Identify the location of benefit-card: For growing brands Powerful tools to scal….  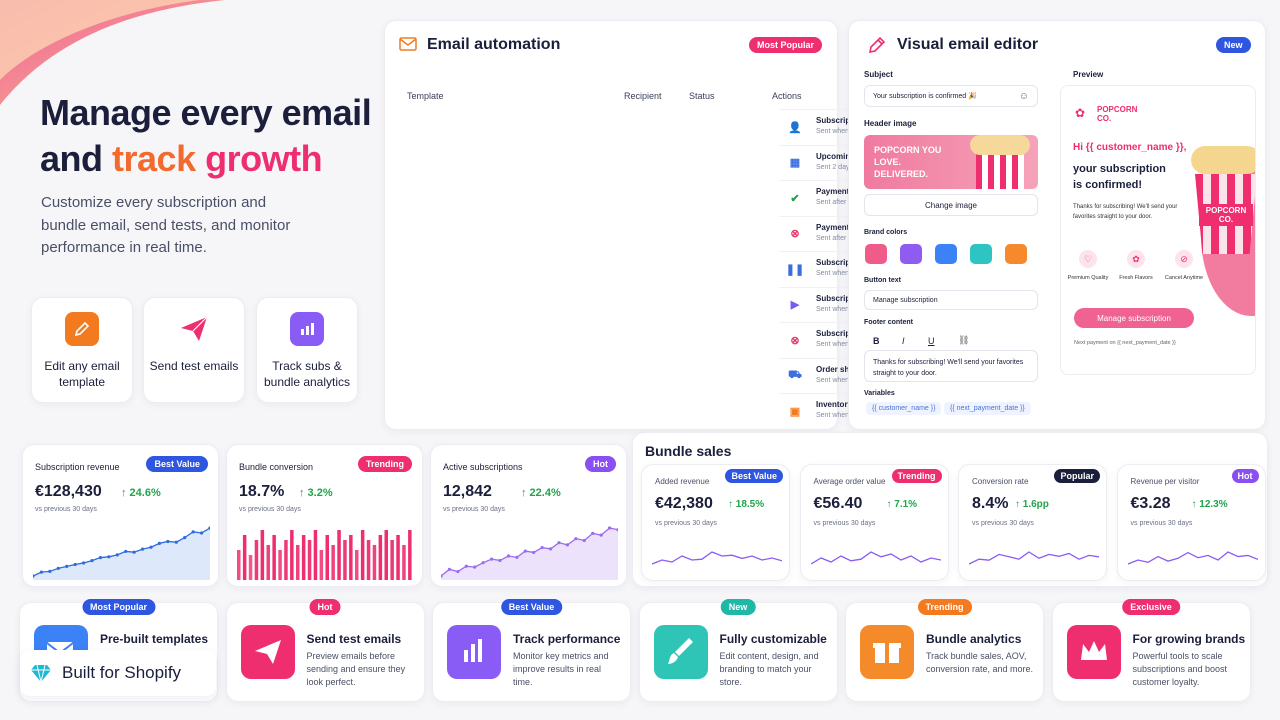
(1151, 650).